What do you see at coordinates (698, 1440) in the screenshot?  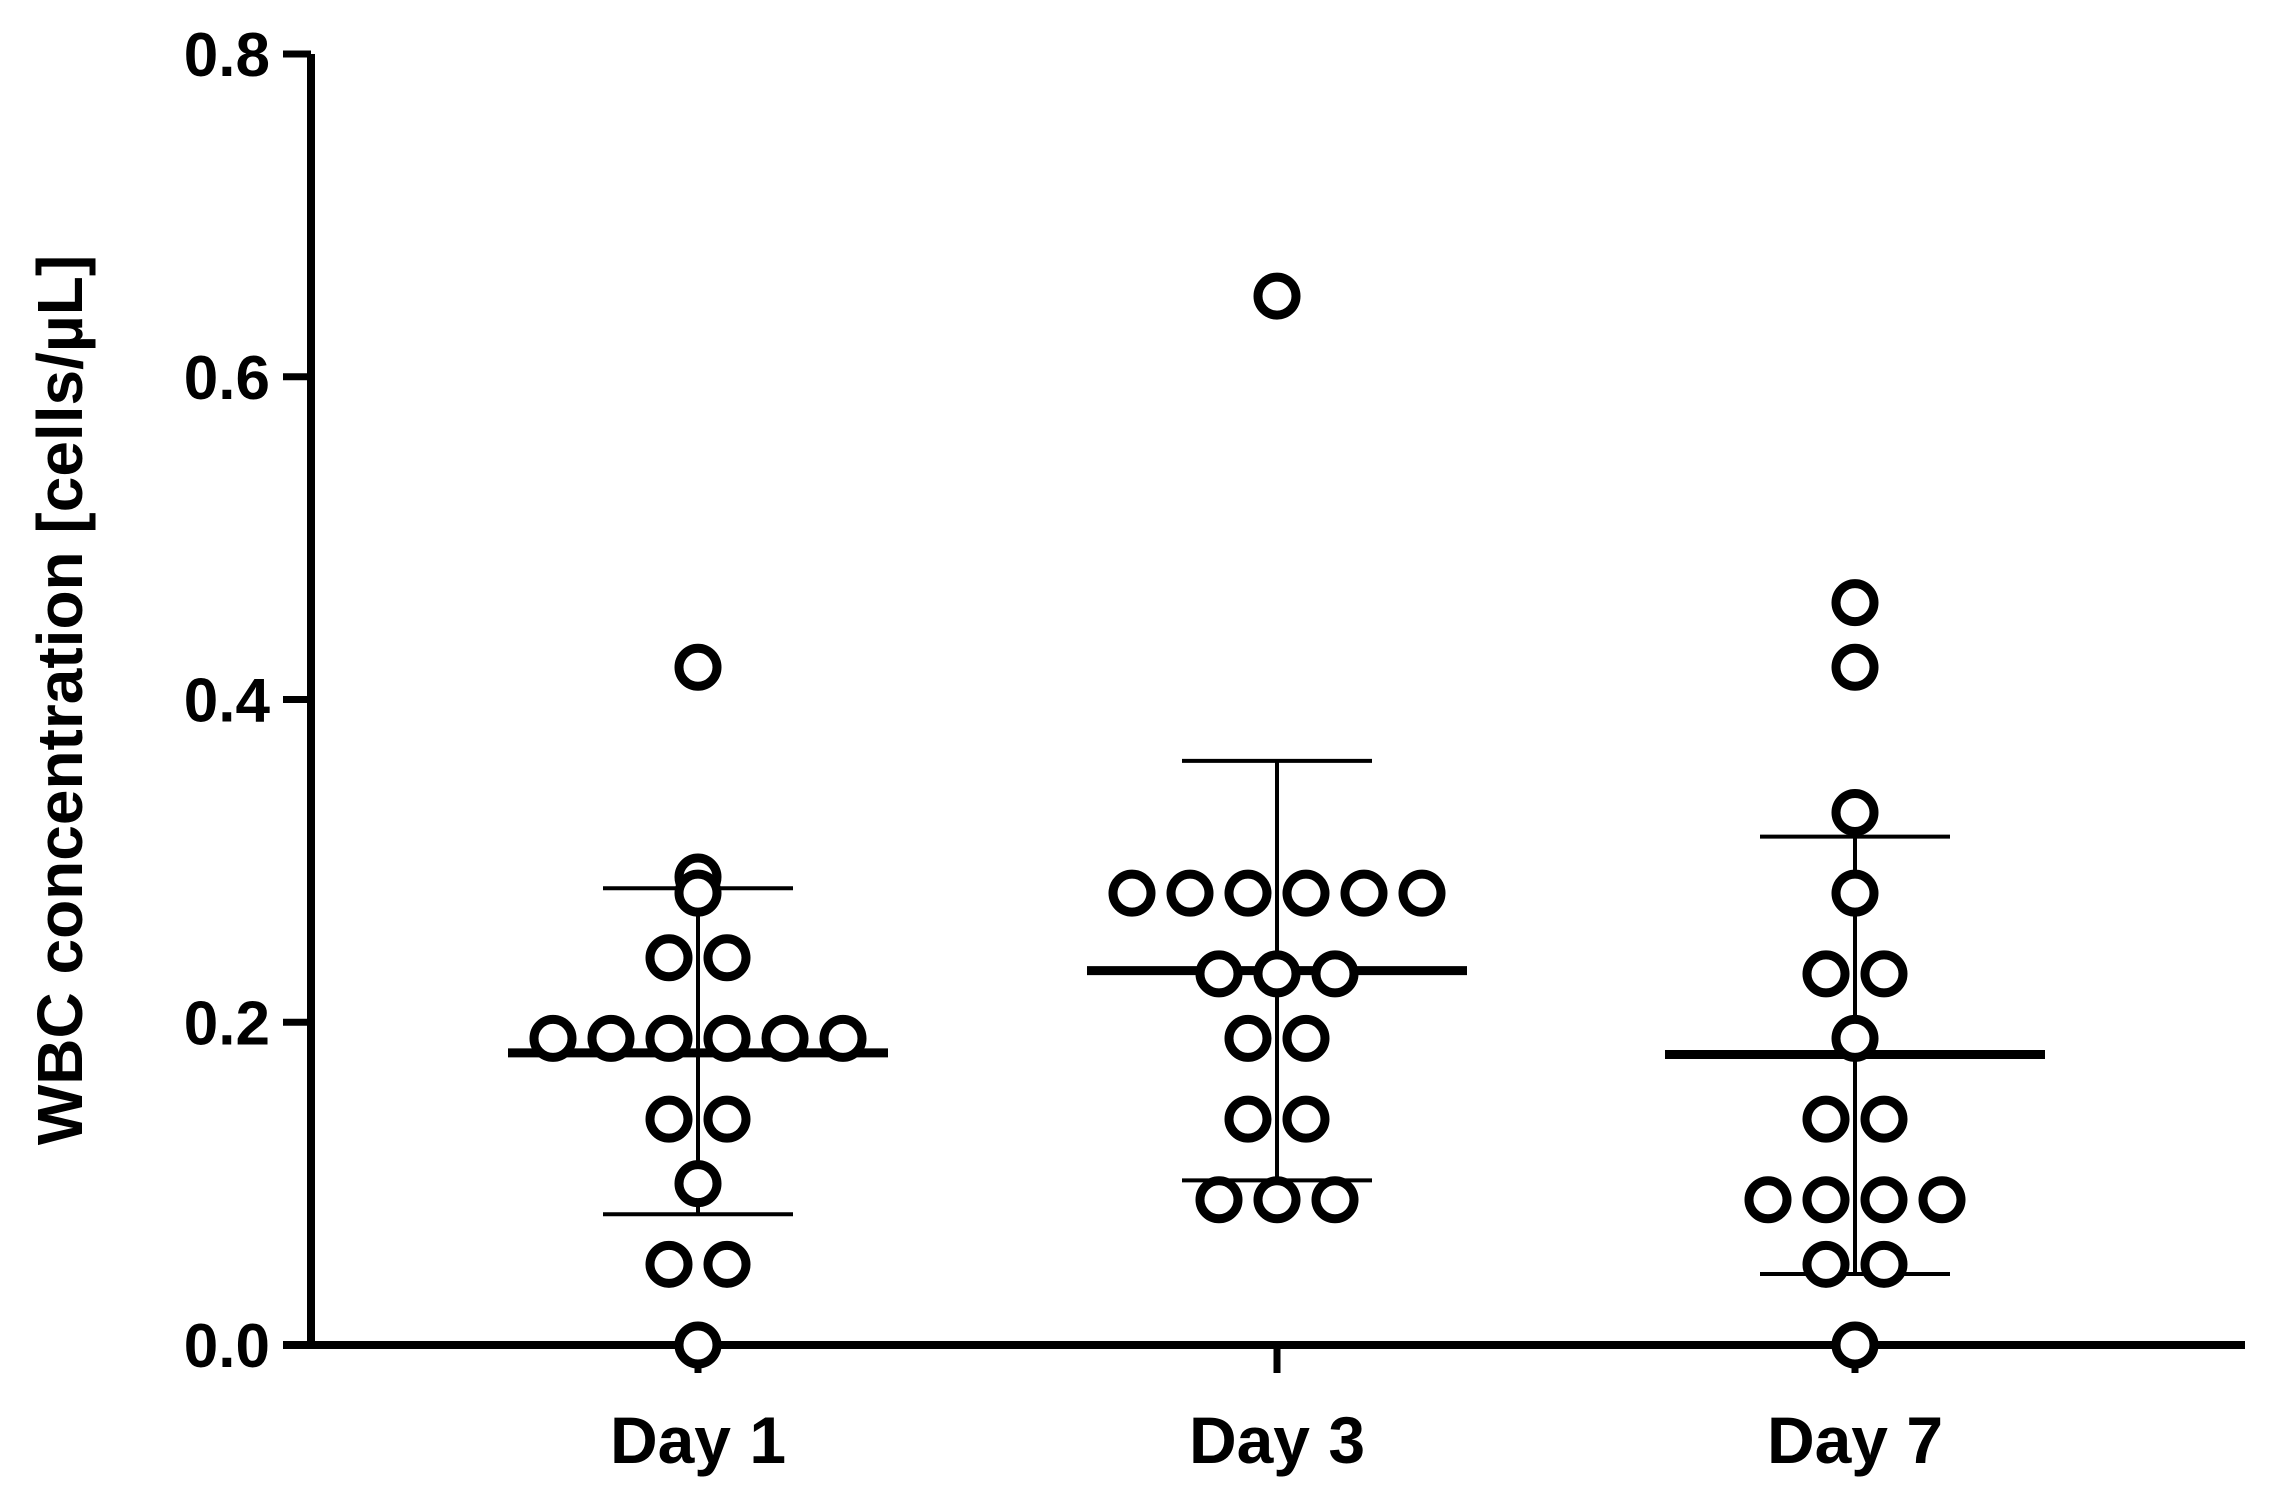 I see `x-tick-label: Day 1` at bounding box center [698, 1440].